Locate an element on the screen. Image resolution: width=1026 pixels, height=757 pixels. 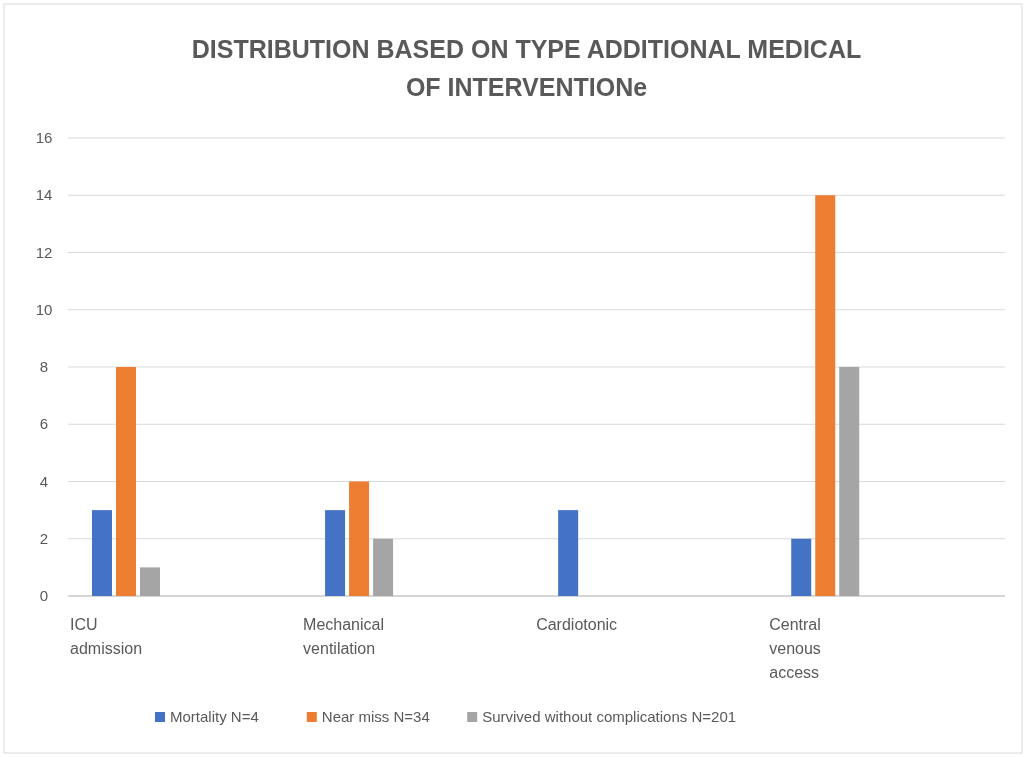
y-tick-label: 12 is located at coordinates (44, 252).